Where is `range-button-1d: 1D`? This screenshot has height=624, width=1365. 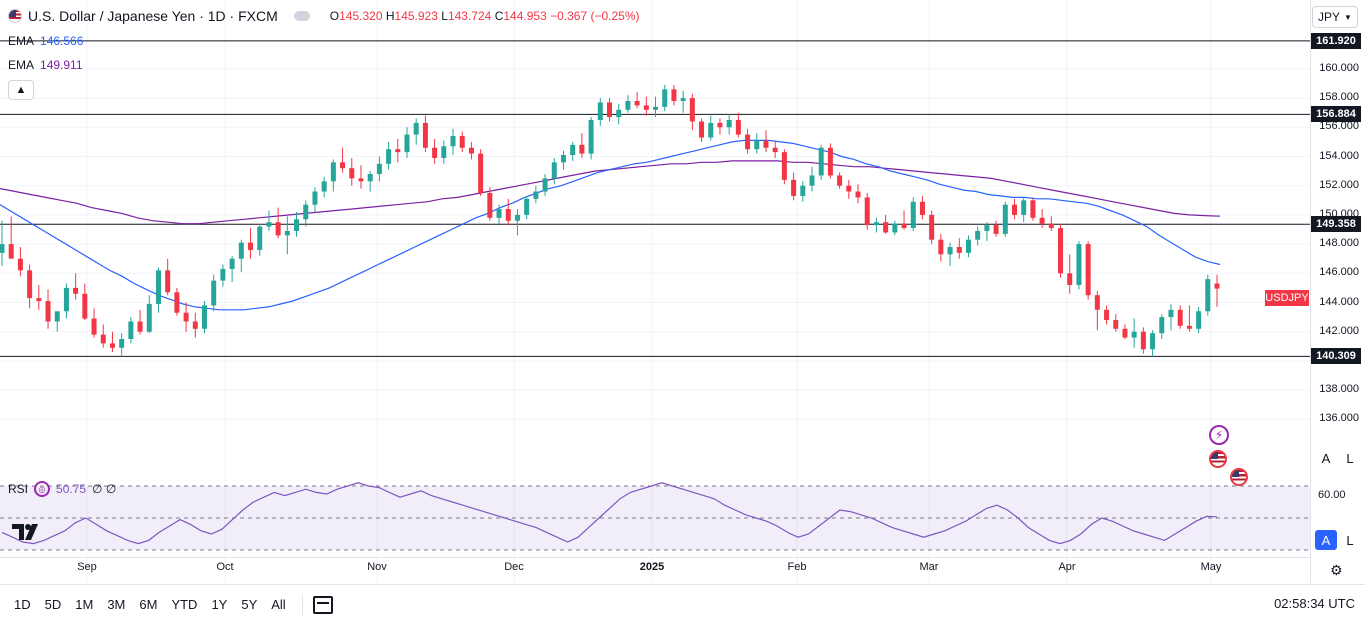
range-button-1d: 1D is located at coordinates (22, 604).